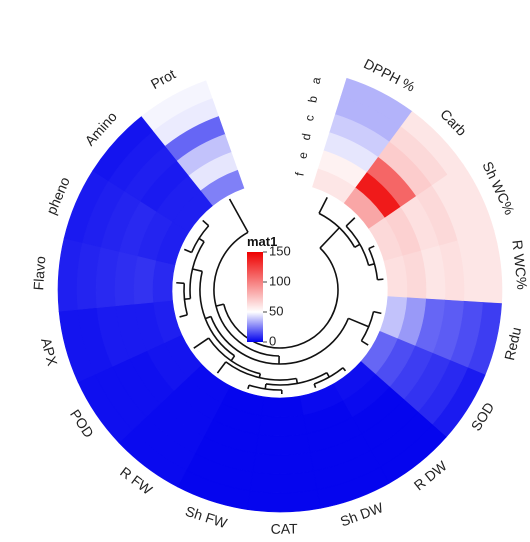 This screenshot has width=530, height=542. What do you see at coordinates (309, 118) in the screenshot?
I see `track-label: c` at bounding box center [309, 118].